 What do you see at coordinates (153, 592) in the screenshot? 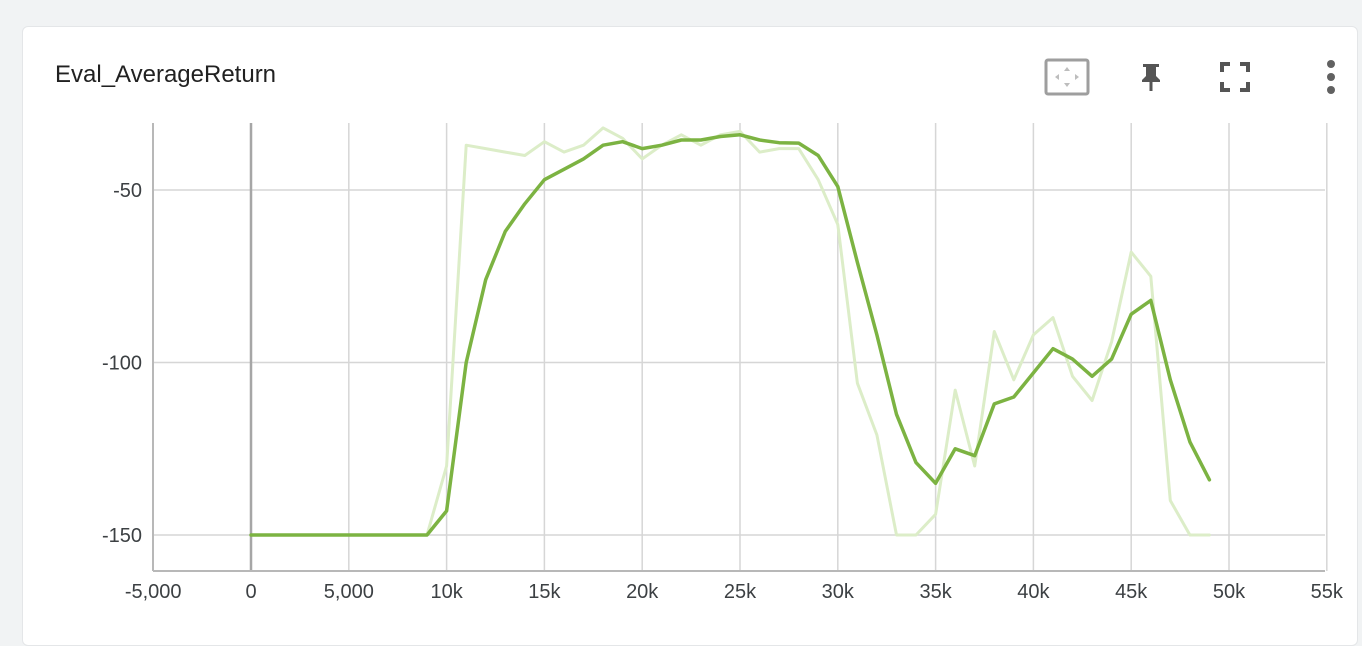
I see `x-tick-label: -5,000` at bounding box center [153, 592].